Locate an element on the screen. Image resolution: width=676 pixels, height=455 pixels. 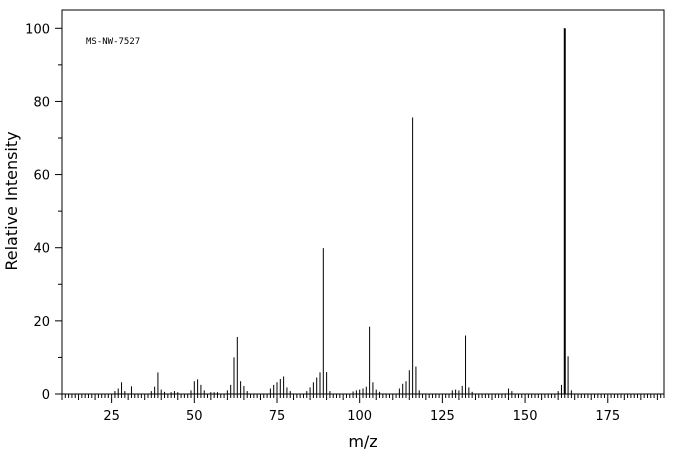
y-tick-label: 0 is located at coordinates (46, 395).